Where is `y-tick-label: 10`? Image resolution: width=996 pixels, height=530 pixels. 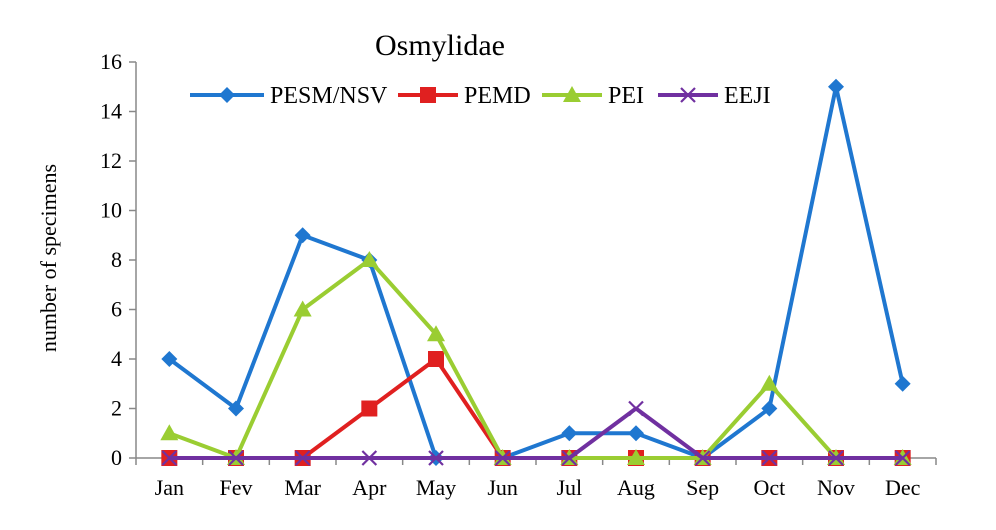 y-tick-label: 10 is located at coordinates (111, 210).